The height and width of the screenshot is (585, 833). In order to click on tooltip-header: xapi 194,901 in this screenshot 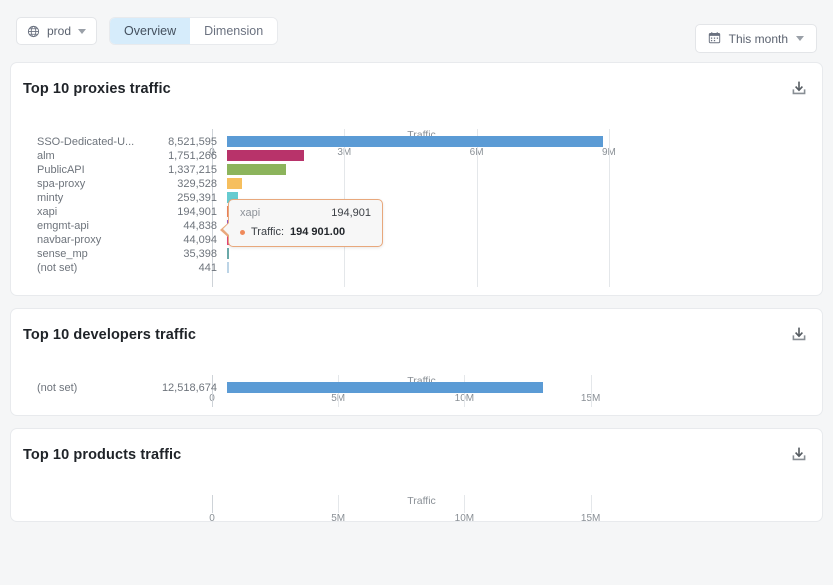, I will do `click(305, 213)`.